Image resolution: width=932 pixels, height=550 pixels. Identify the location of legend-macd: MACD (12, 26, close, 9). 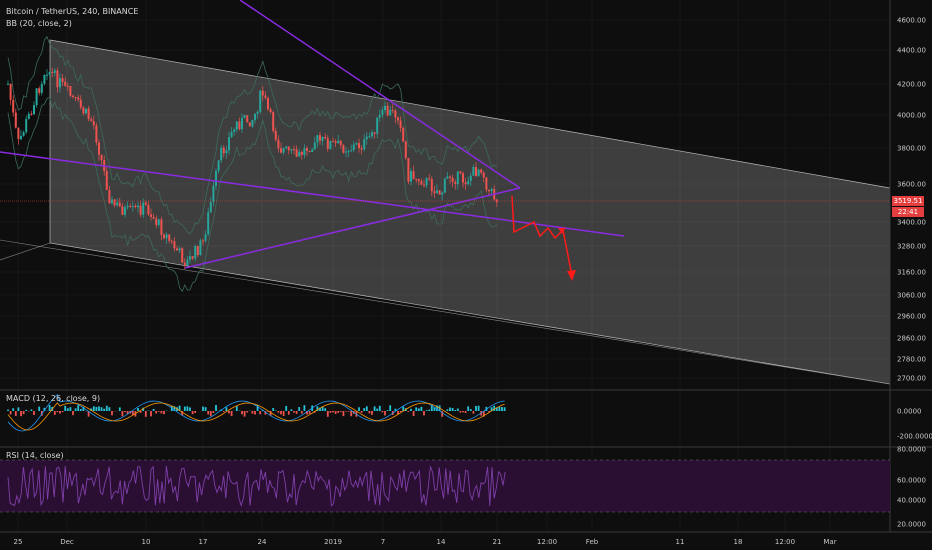
(53, 398).